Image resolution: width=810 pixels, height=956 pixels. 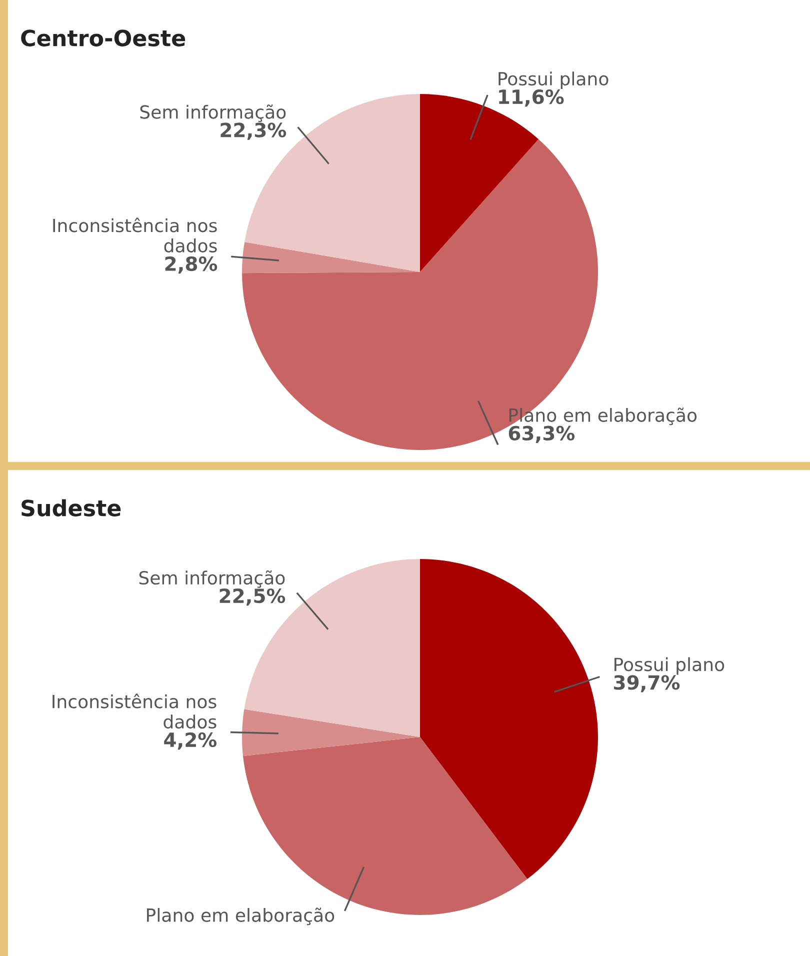 I want to click on slice-label: Plano em elaboração, so click(x=240, y=917).